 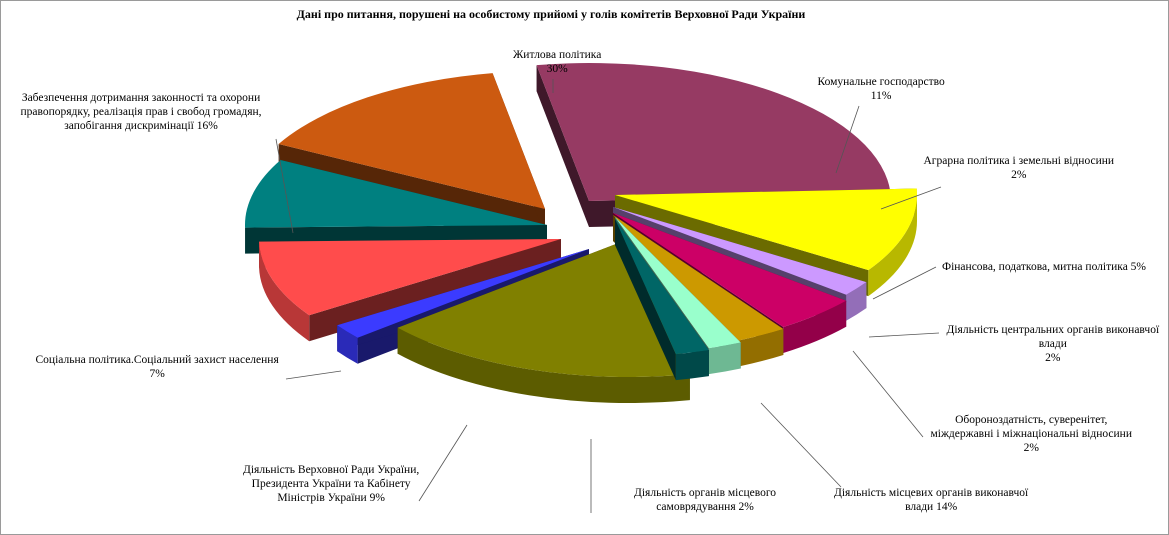 What do you see at coordinates (881, 82) in the screenshot?
I see `slice-label-line: Комунальне господарство` at bounding box center [881, 82].